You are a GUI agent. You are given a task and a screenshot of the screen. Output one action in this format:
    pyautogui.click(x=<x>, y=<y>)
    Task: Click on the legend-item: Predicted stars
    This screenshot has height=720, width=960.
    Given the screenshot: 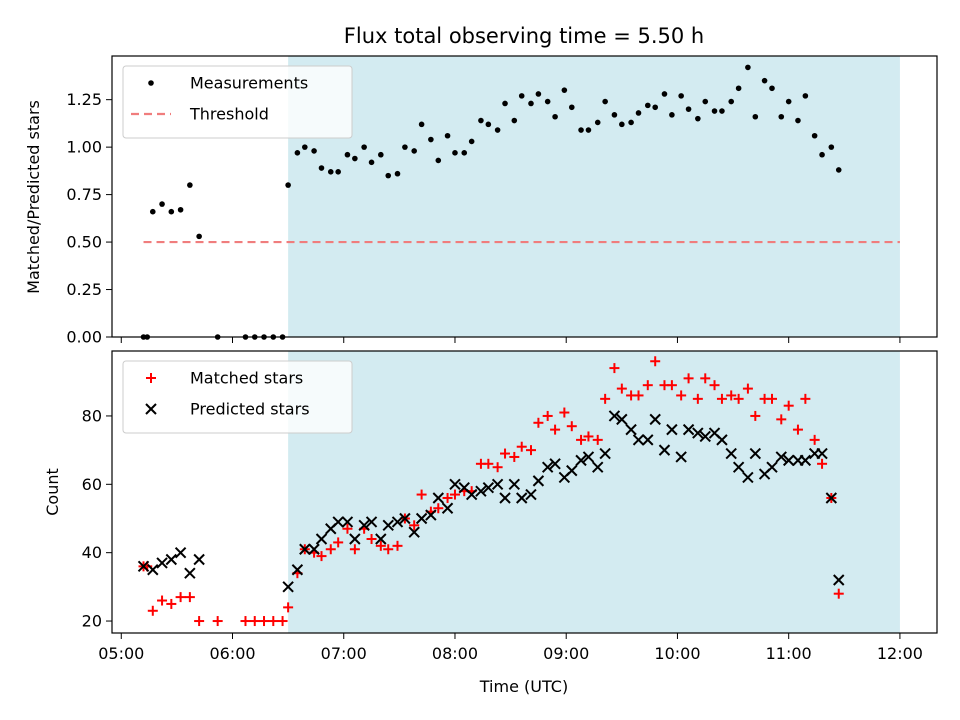 What is the action you would take?
    pyautogui.click(x=227, y=409)
    